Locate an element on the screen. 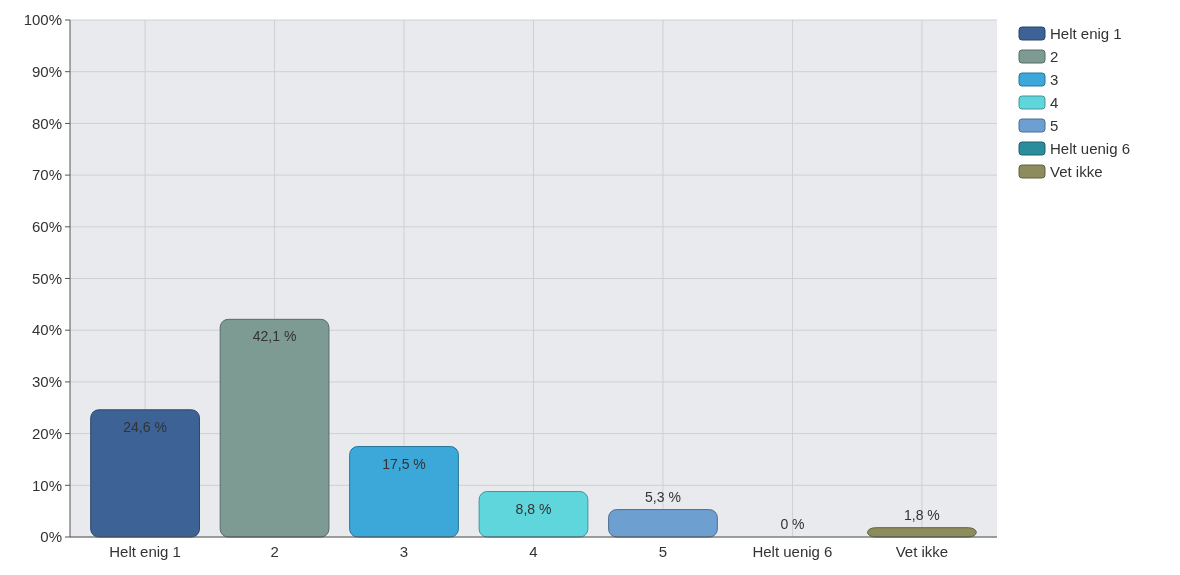 The height and width of the screenshot is (575, 1180). y-tick-label: 30% is located at coordinates (46, 382).